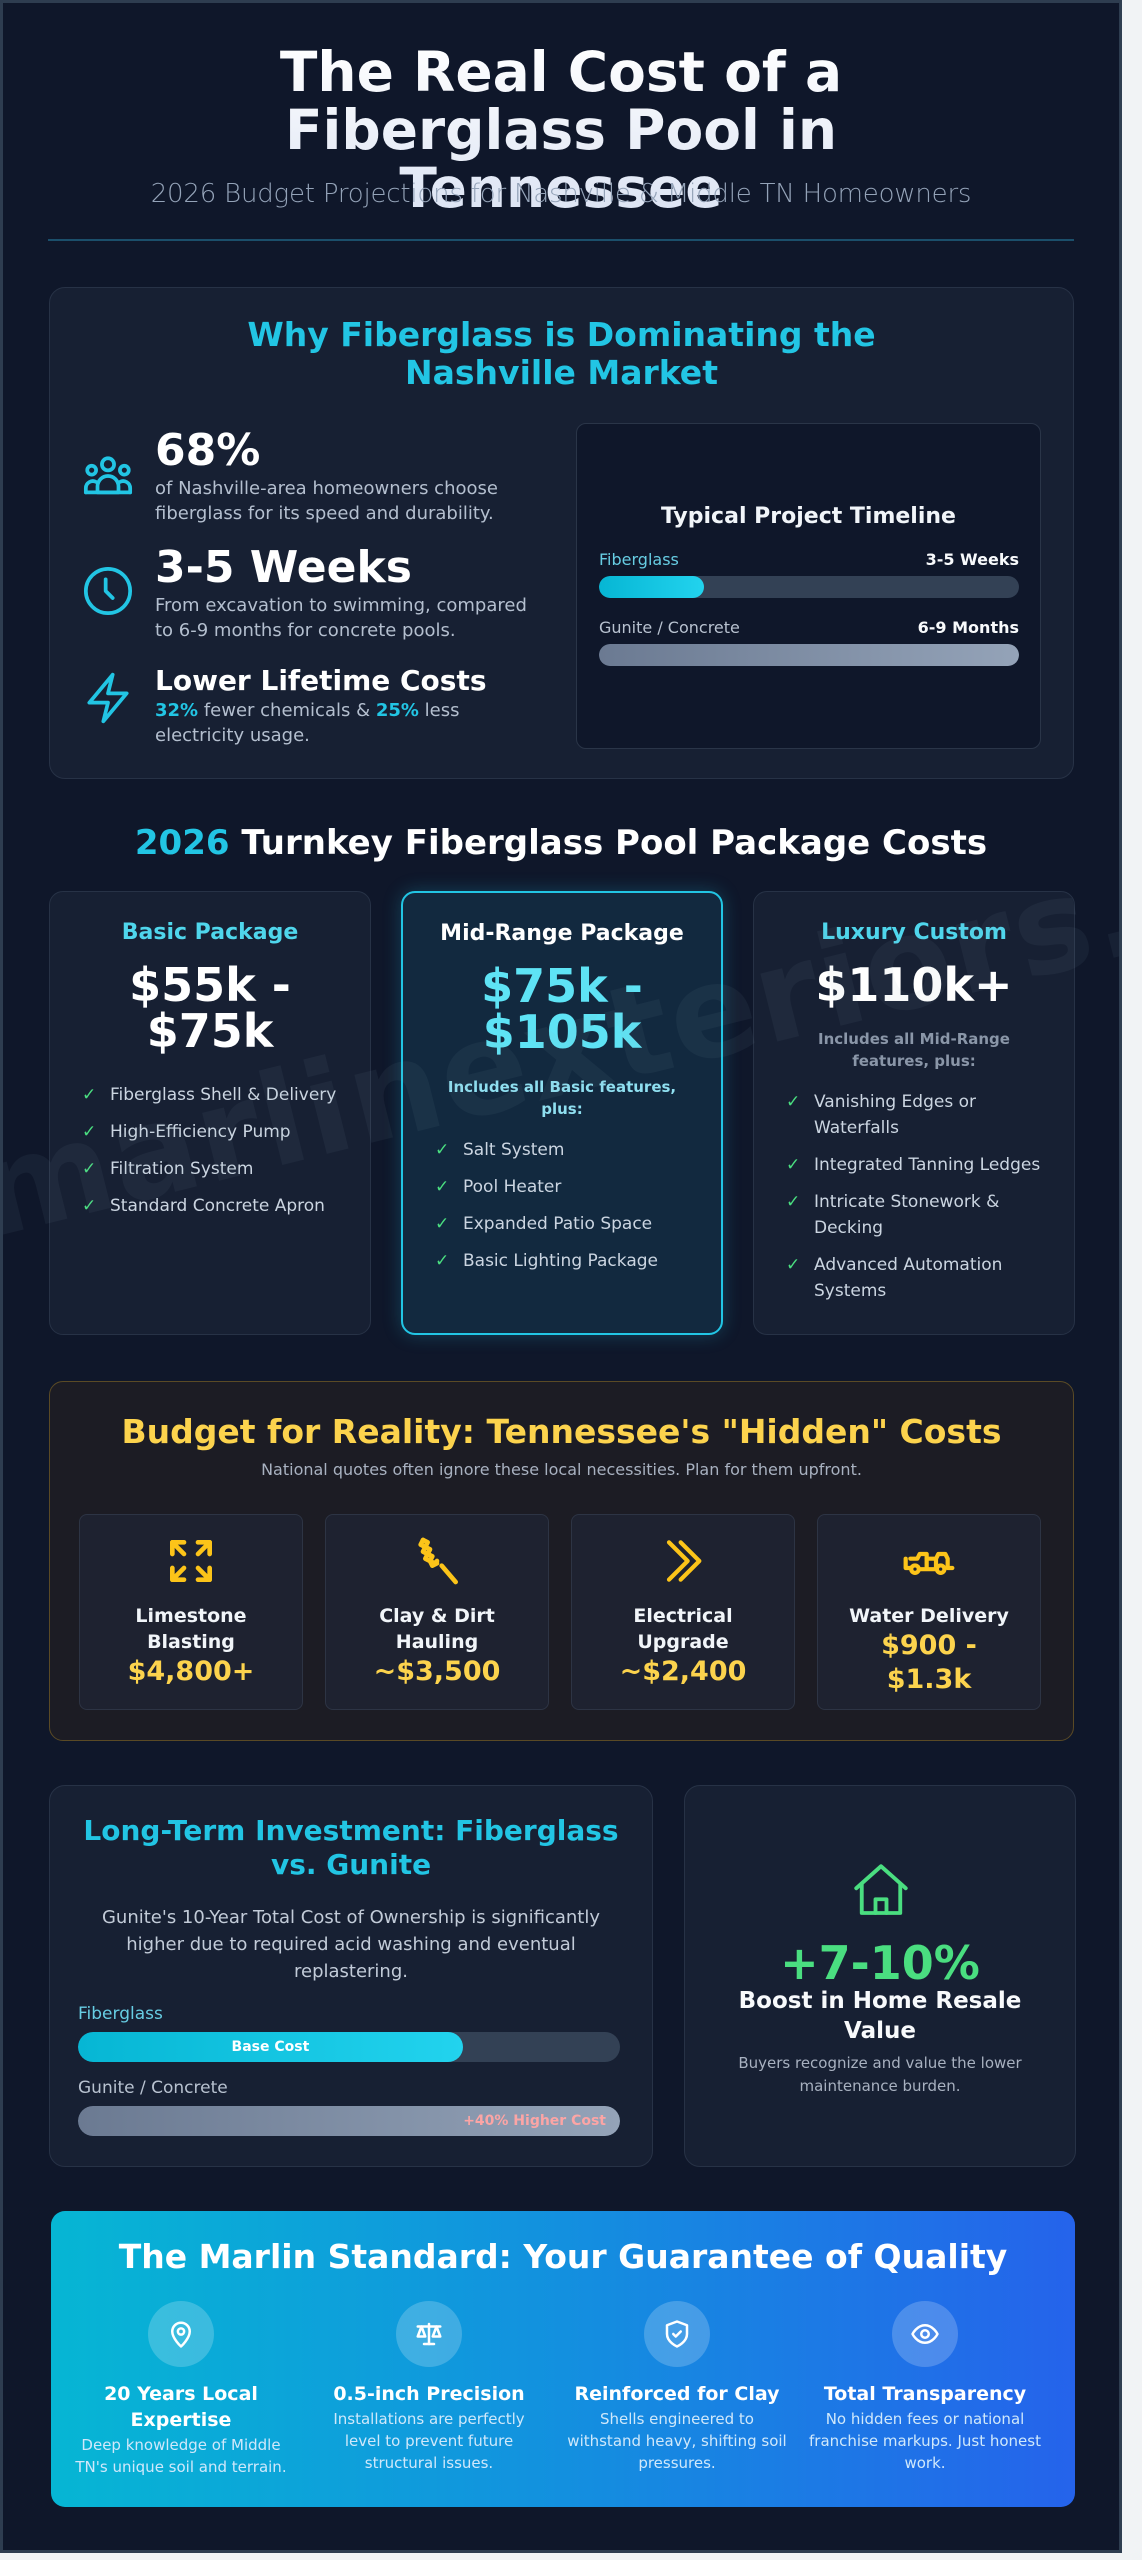 This screenshot has width=1142, height=2560. What do you see at coordinates (216, 1132) in the screenshot?
I see `feature-item: ✓ High-Efficiency Pump` at bounding box center [216, 1132].